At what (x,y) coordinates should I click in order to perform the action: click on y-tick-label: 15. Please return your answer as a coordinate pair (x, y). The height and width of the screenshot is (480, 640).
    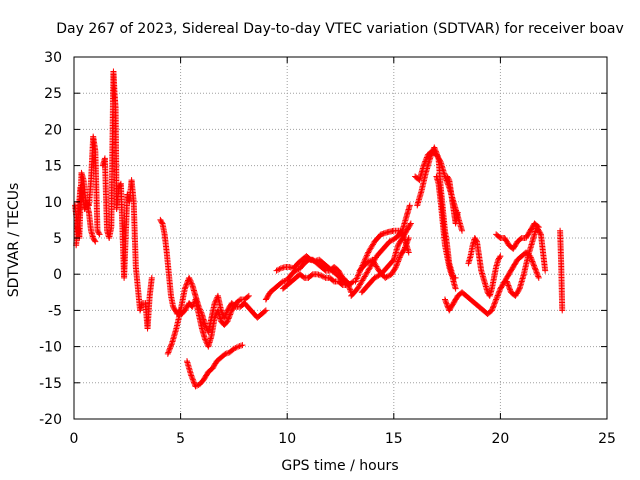
    Looking at the image, I should click on (53, 167).